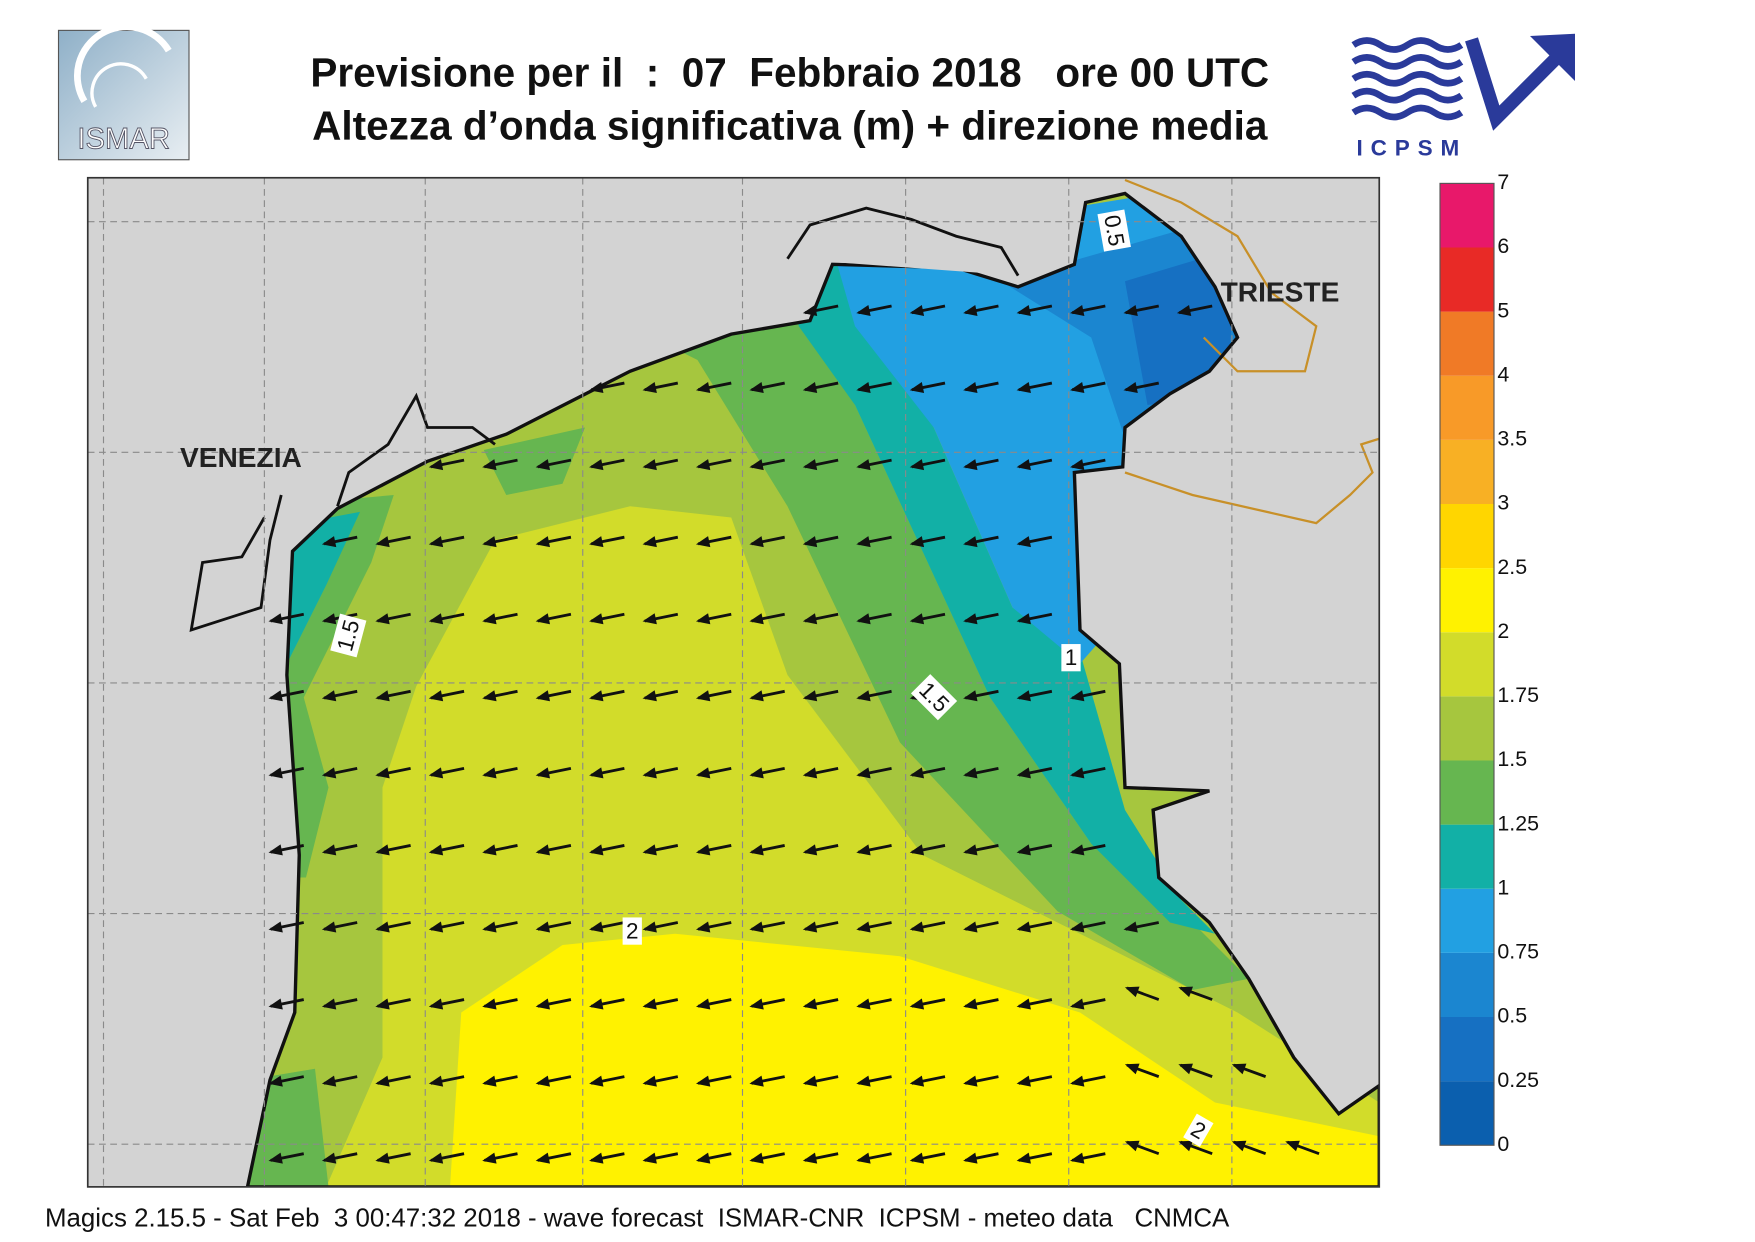 The width and height of the screenshot is (1755, 1242). I want to click on contour-label-text: 2, so click(632, 931).